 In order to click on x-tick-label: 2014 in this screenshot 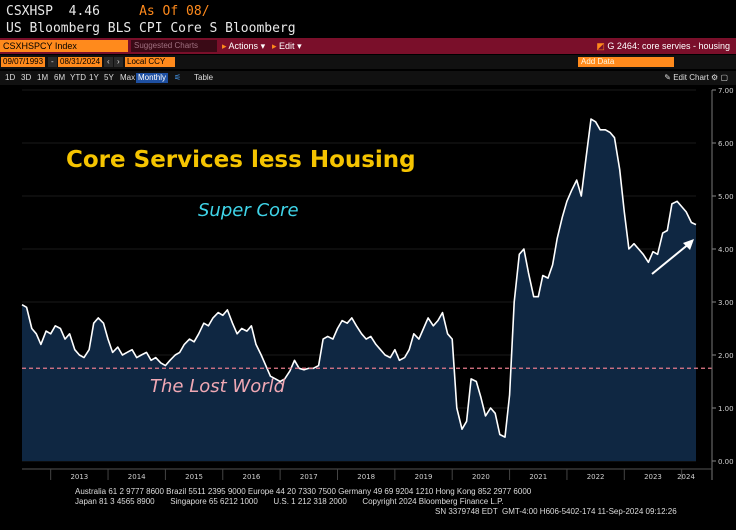, I will do `click(137, 477)`.